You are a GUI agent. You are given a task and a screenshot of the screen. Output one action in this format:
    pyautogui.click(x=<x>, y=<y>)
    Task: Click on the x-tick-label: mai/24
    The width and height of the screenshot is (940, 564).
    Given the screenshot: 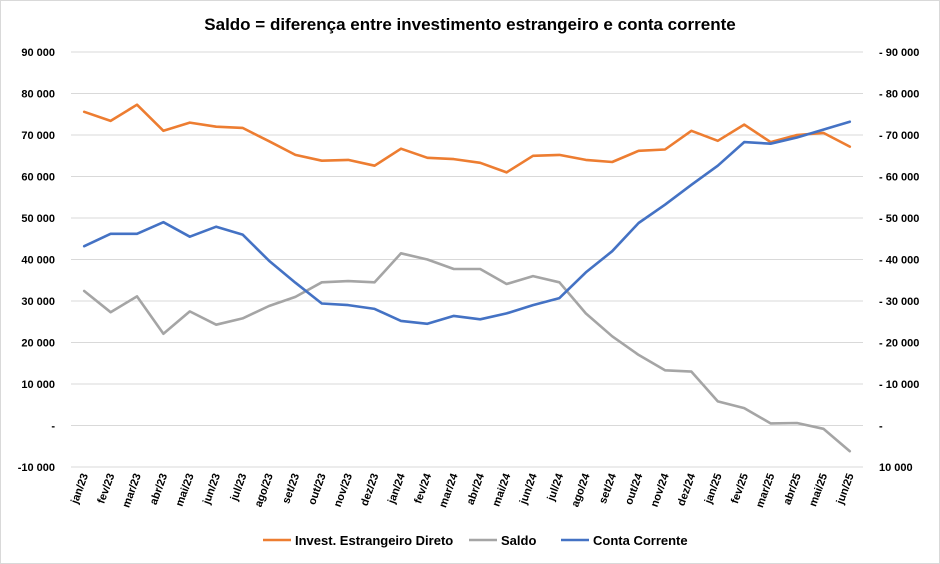 What is the action you would take?
    pyautogui.click(x=501, y=489)
    